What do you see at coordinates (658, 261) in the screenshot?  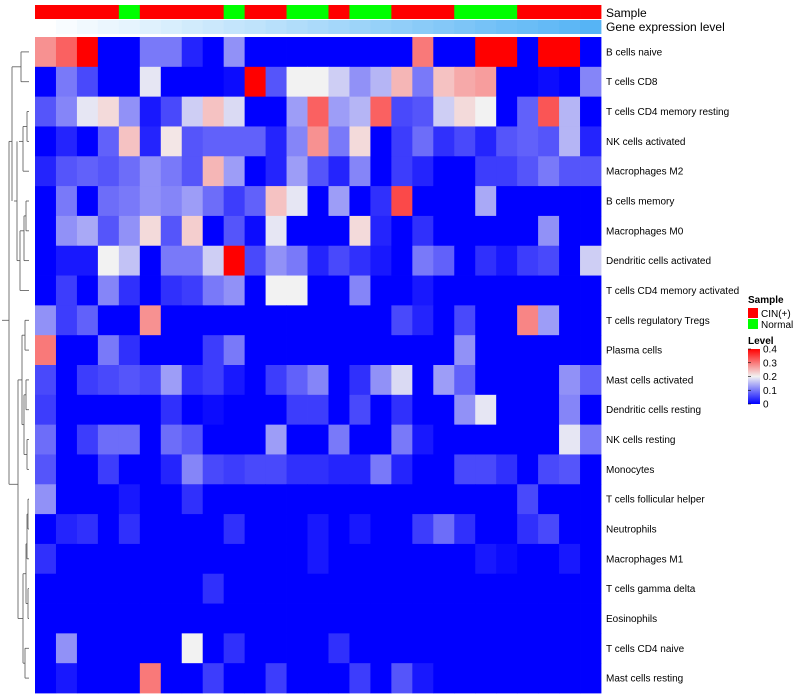 I see `row-label: Dendritic cells activated` at bounding box center [658, 261].